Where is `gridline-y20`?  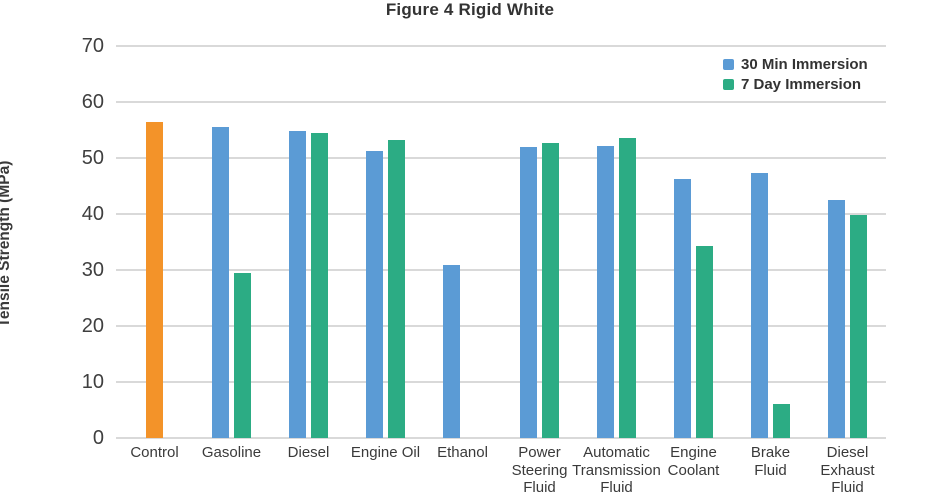
gridline-y20 is located at coordinates (501, 326).